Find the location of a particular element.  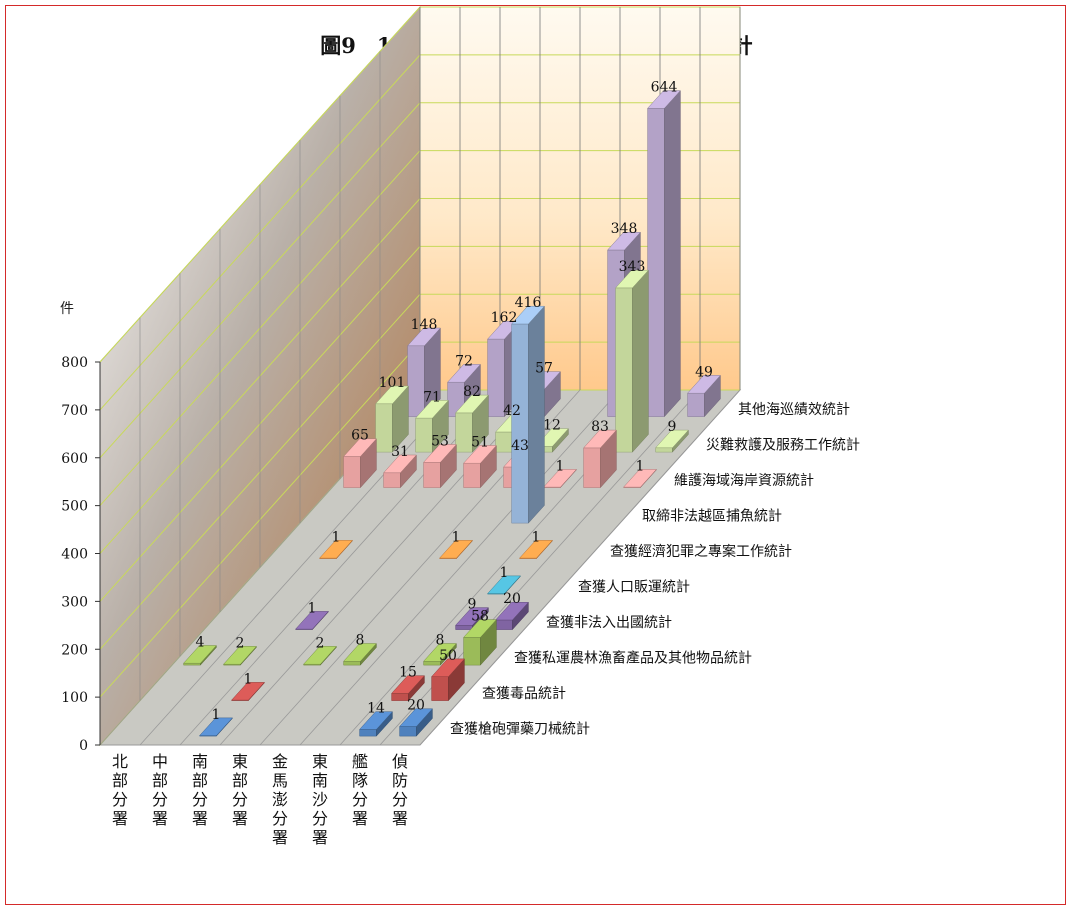

y-tick-label: 0 is located at coordinates (83, 746).